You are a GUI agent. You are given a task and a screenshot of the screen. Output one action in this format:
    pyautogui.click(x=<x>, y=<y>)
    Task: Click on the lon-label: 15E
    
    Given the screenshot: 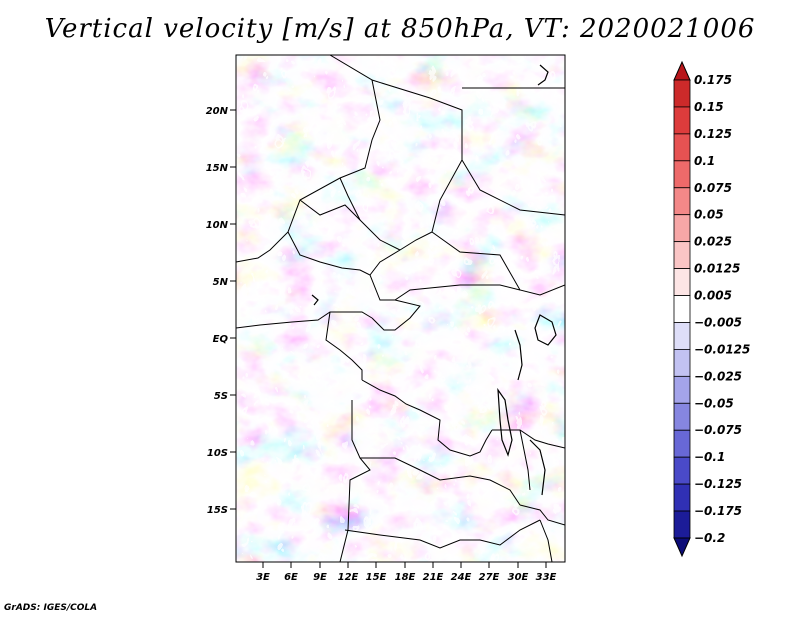 What is the action you would take?
    pyautogui.click(x=376, y=577)
    